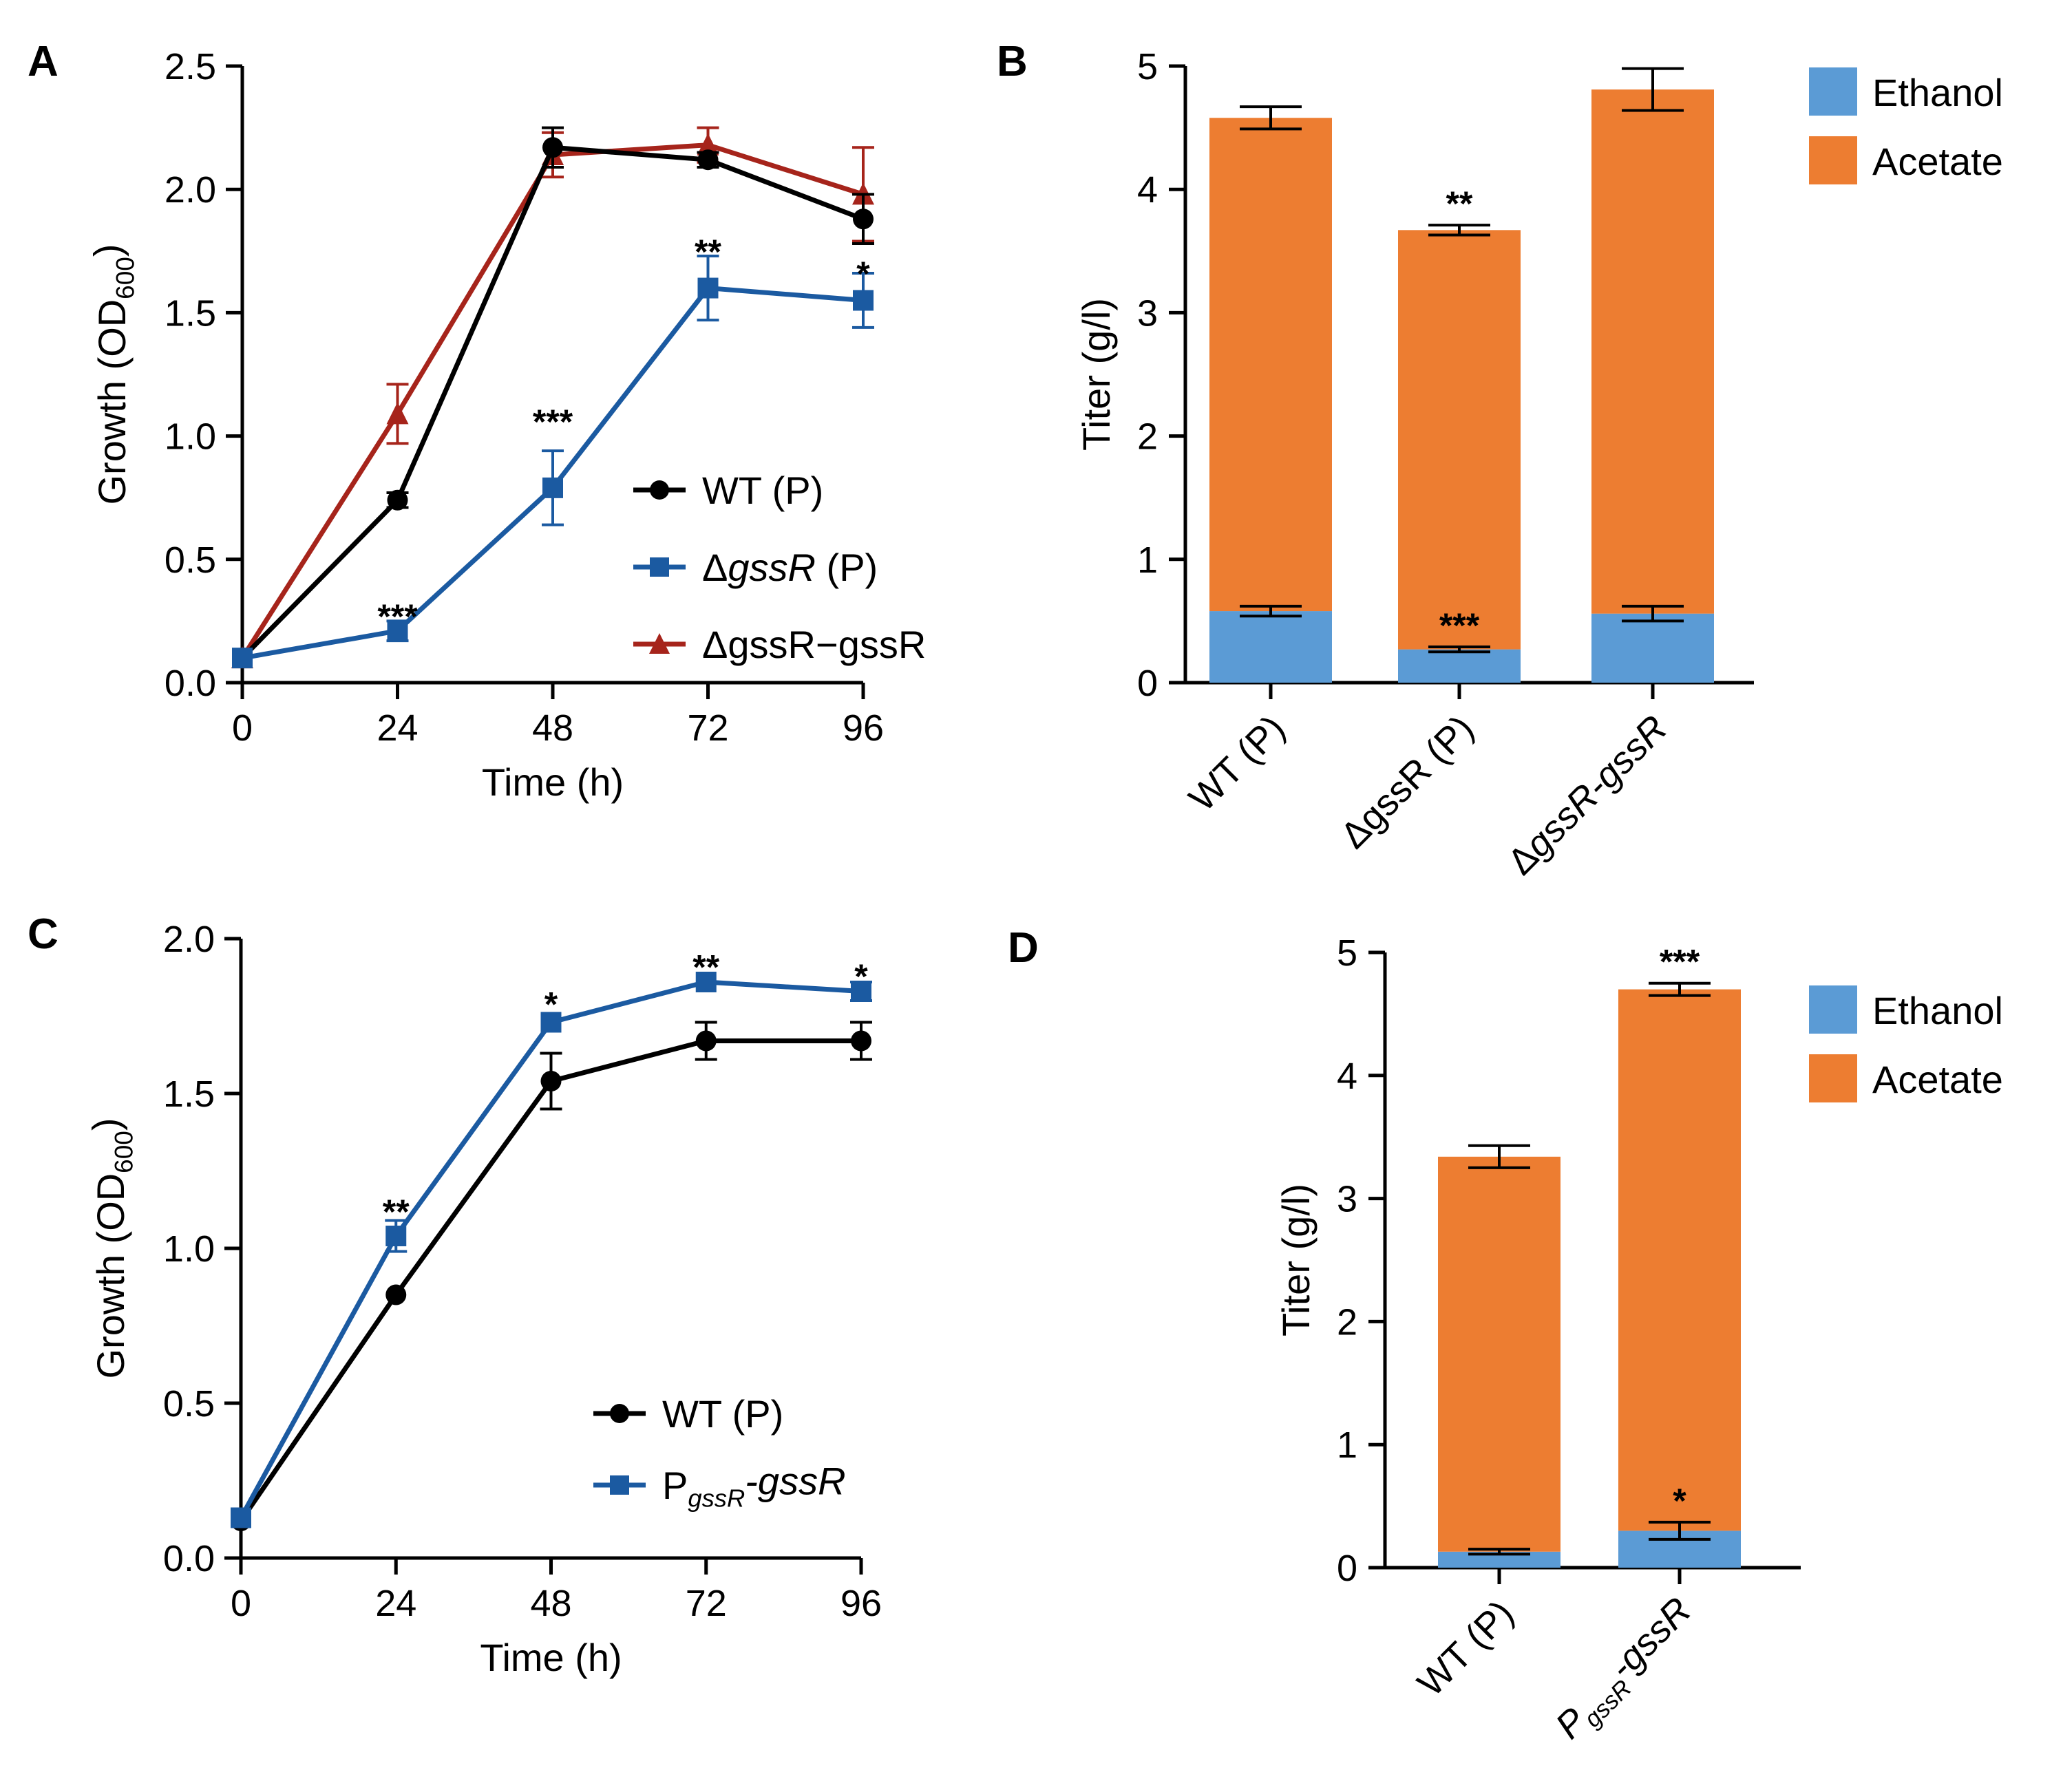 Image resolution: width=2063 pixels, height=1792 pixels. I want to click on y-tick-label: 0, so click(1147, 683).